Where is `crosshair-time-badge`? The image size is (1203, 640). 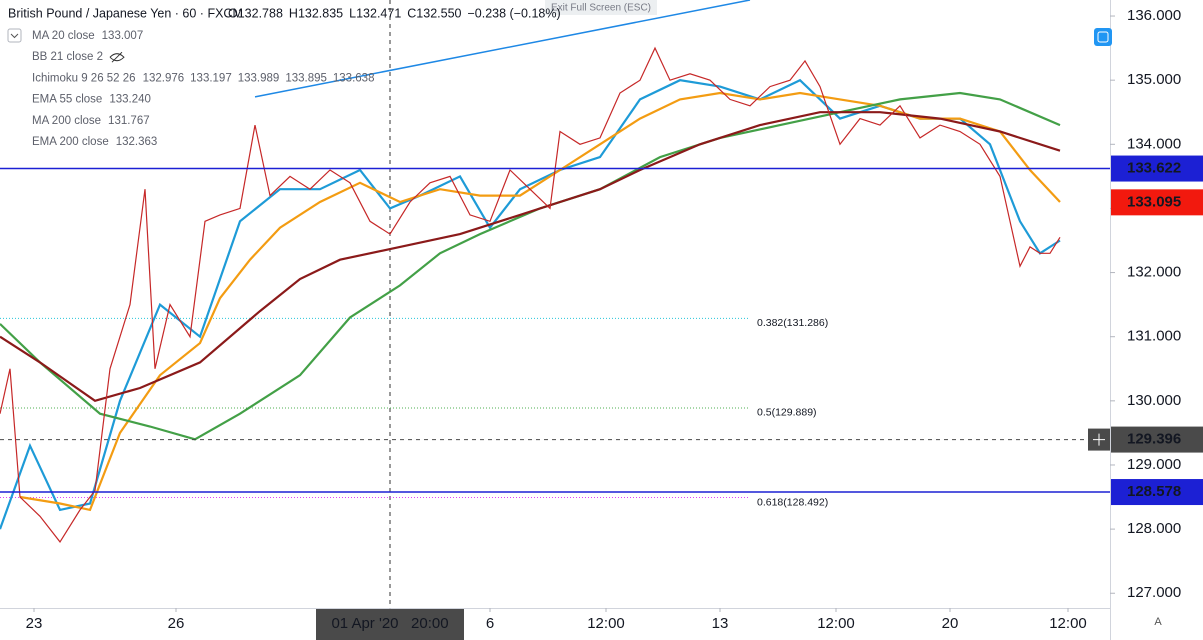
crosshair-time-badge is located at coordinates (390, 624).